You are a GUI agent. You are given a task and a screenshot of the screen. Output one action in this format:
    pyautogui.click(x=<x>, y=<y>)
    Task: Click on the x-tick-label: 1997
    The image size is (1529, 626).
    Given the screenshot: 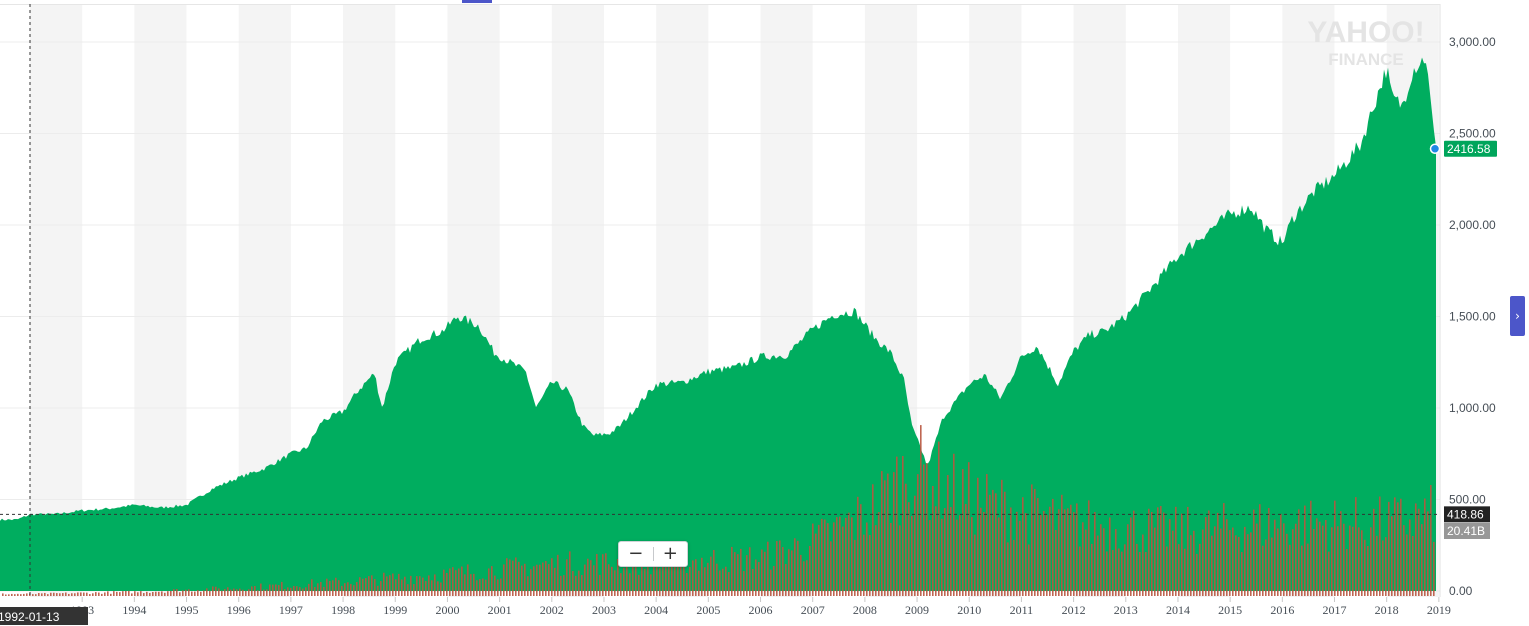 What is the action you would take?
    pyautogui.click(x=291, y=610)
    